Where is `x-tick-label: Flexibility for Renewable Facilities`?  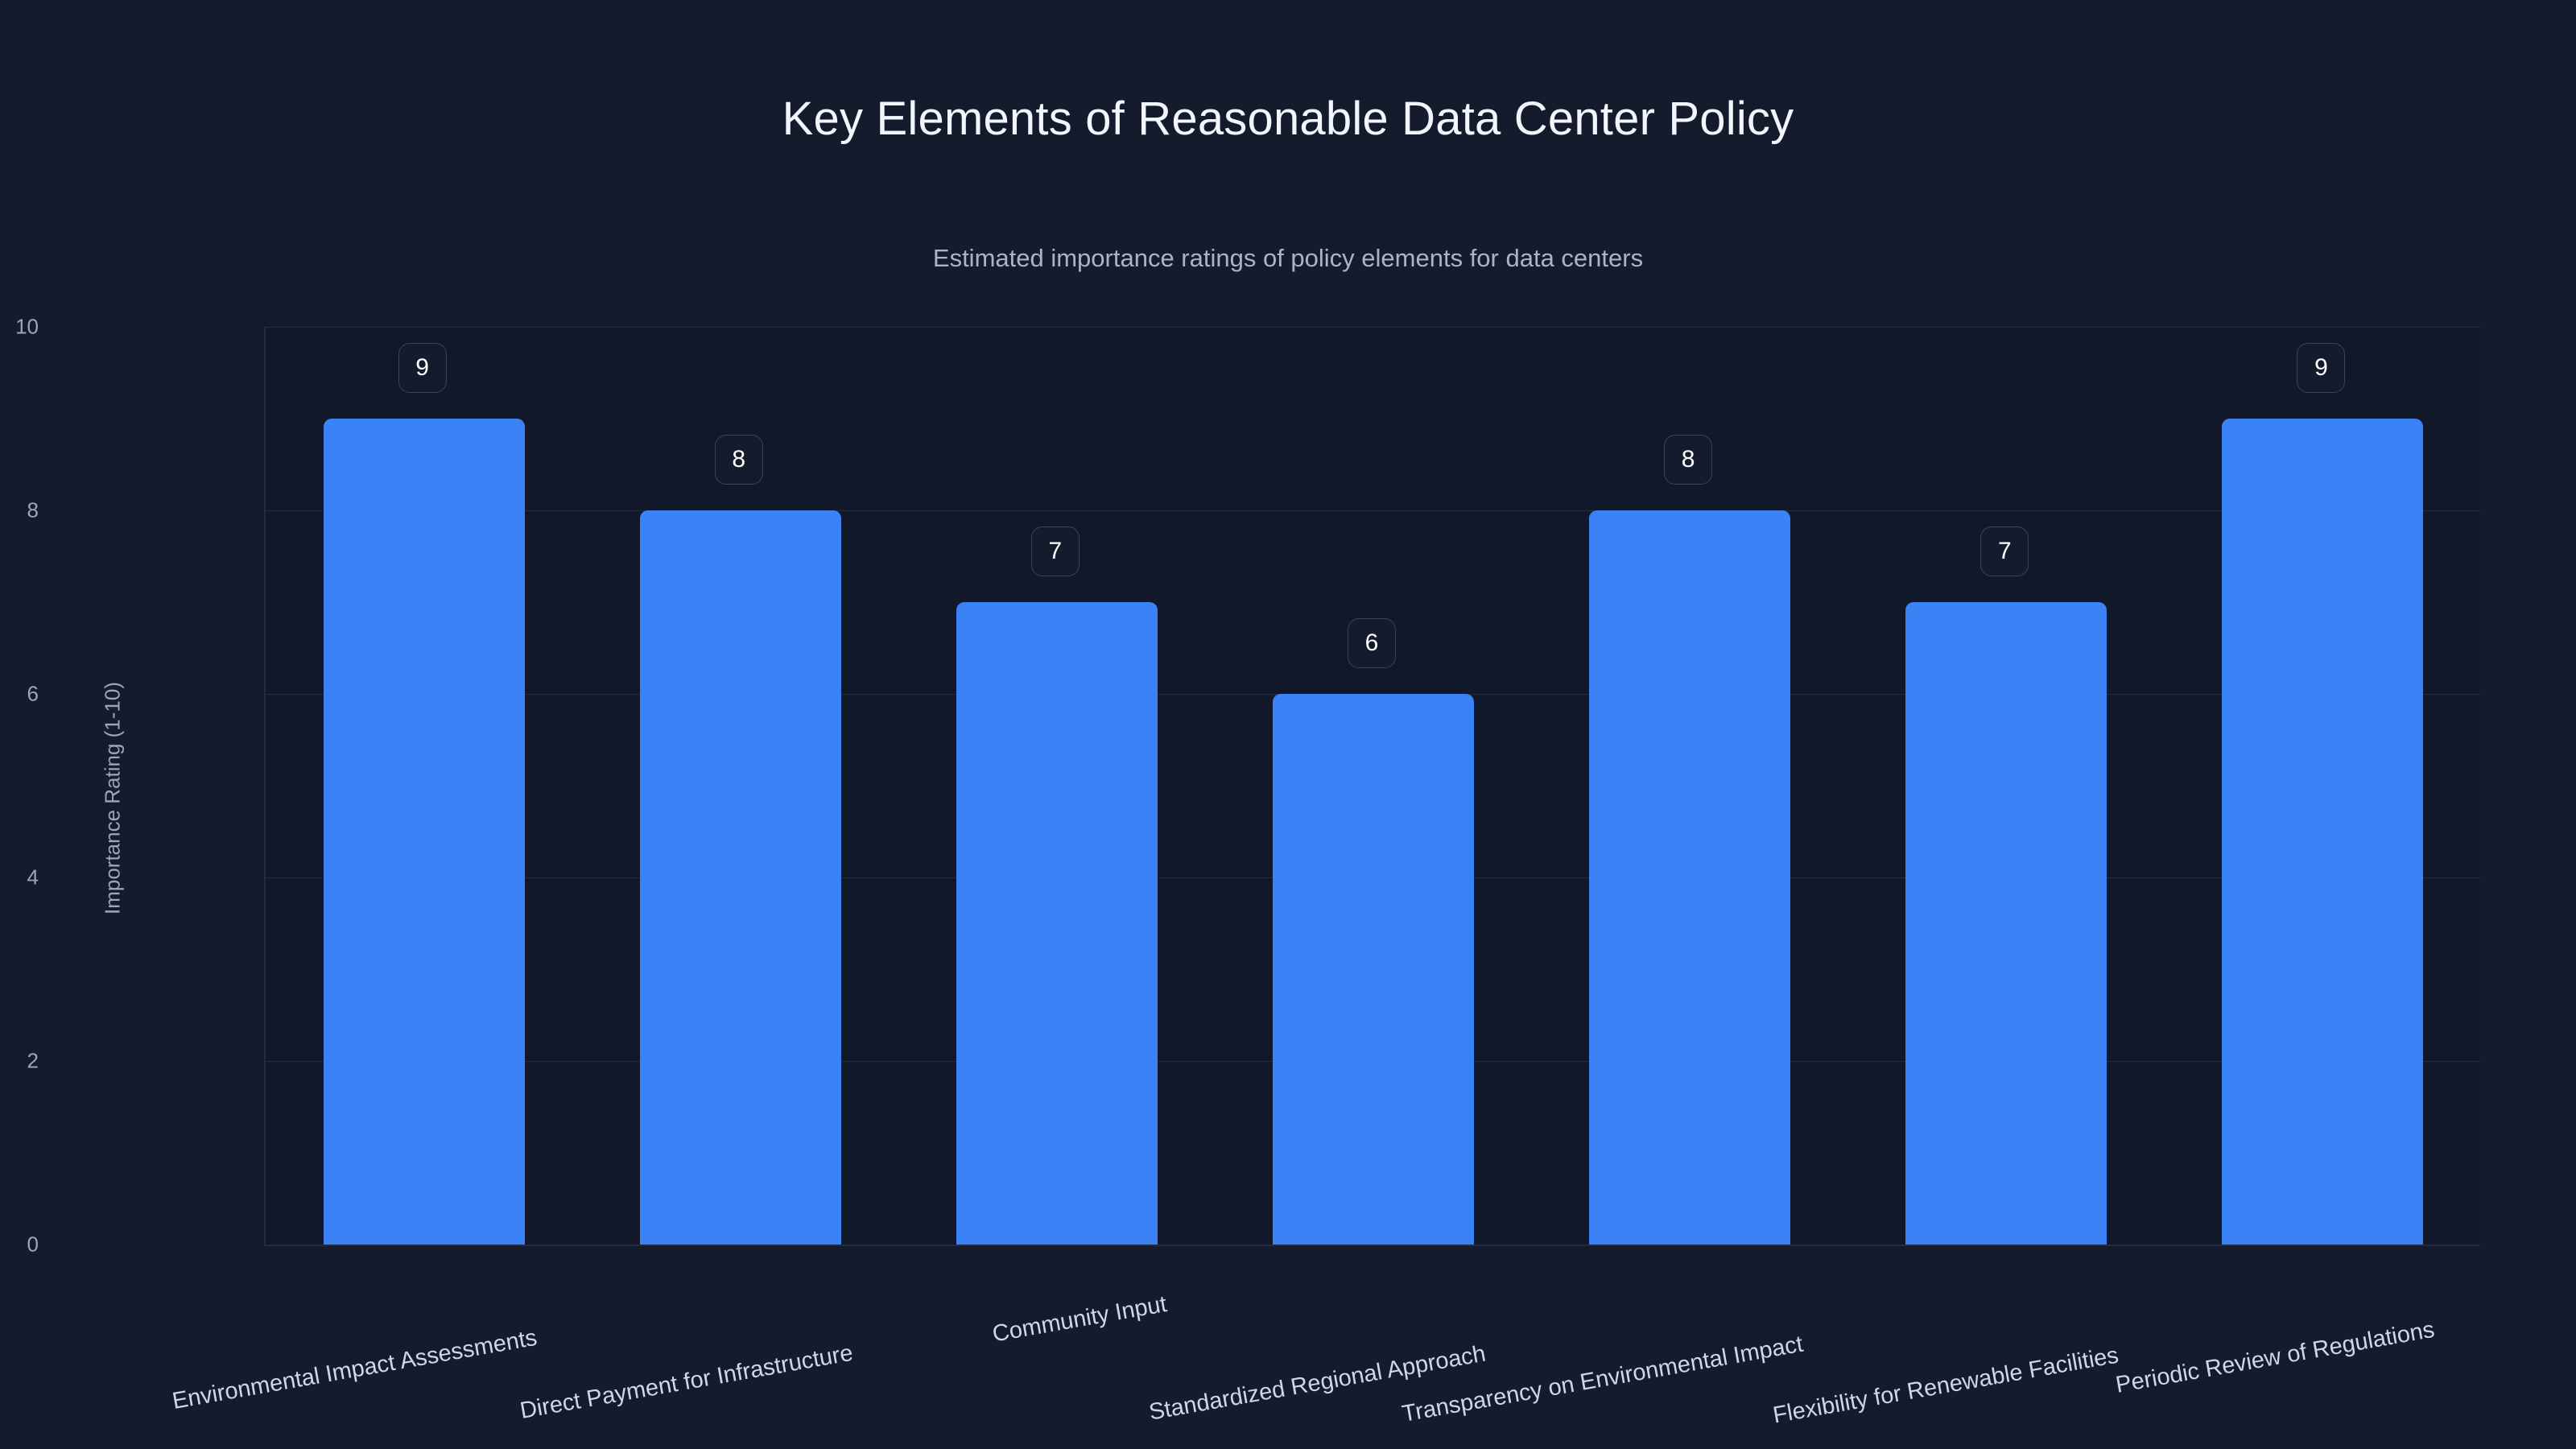
x-tick-label: Flexibility for Renewable Facilities is located at coordinates (1946, 1385).